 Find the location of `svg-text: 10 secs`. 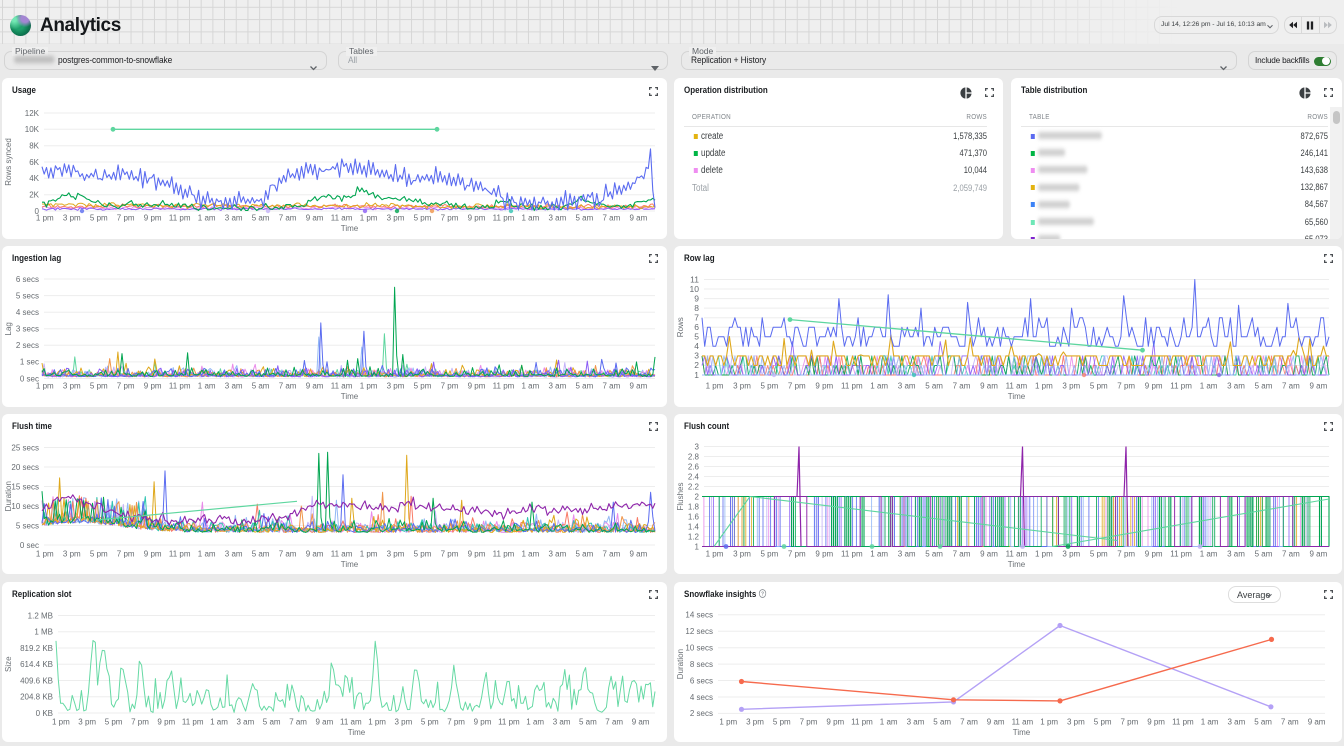

svg-text: 10 secs is located at coordinates (699, 647).